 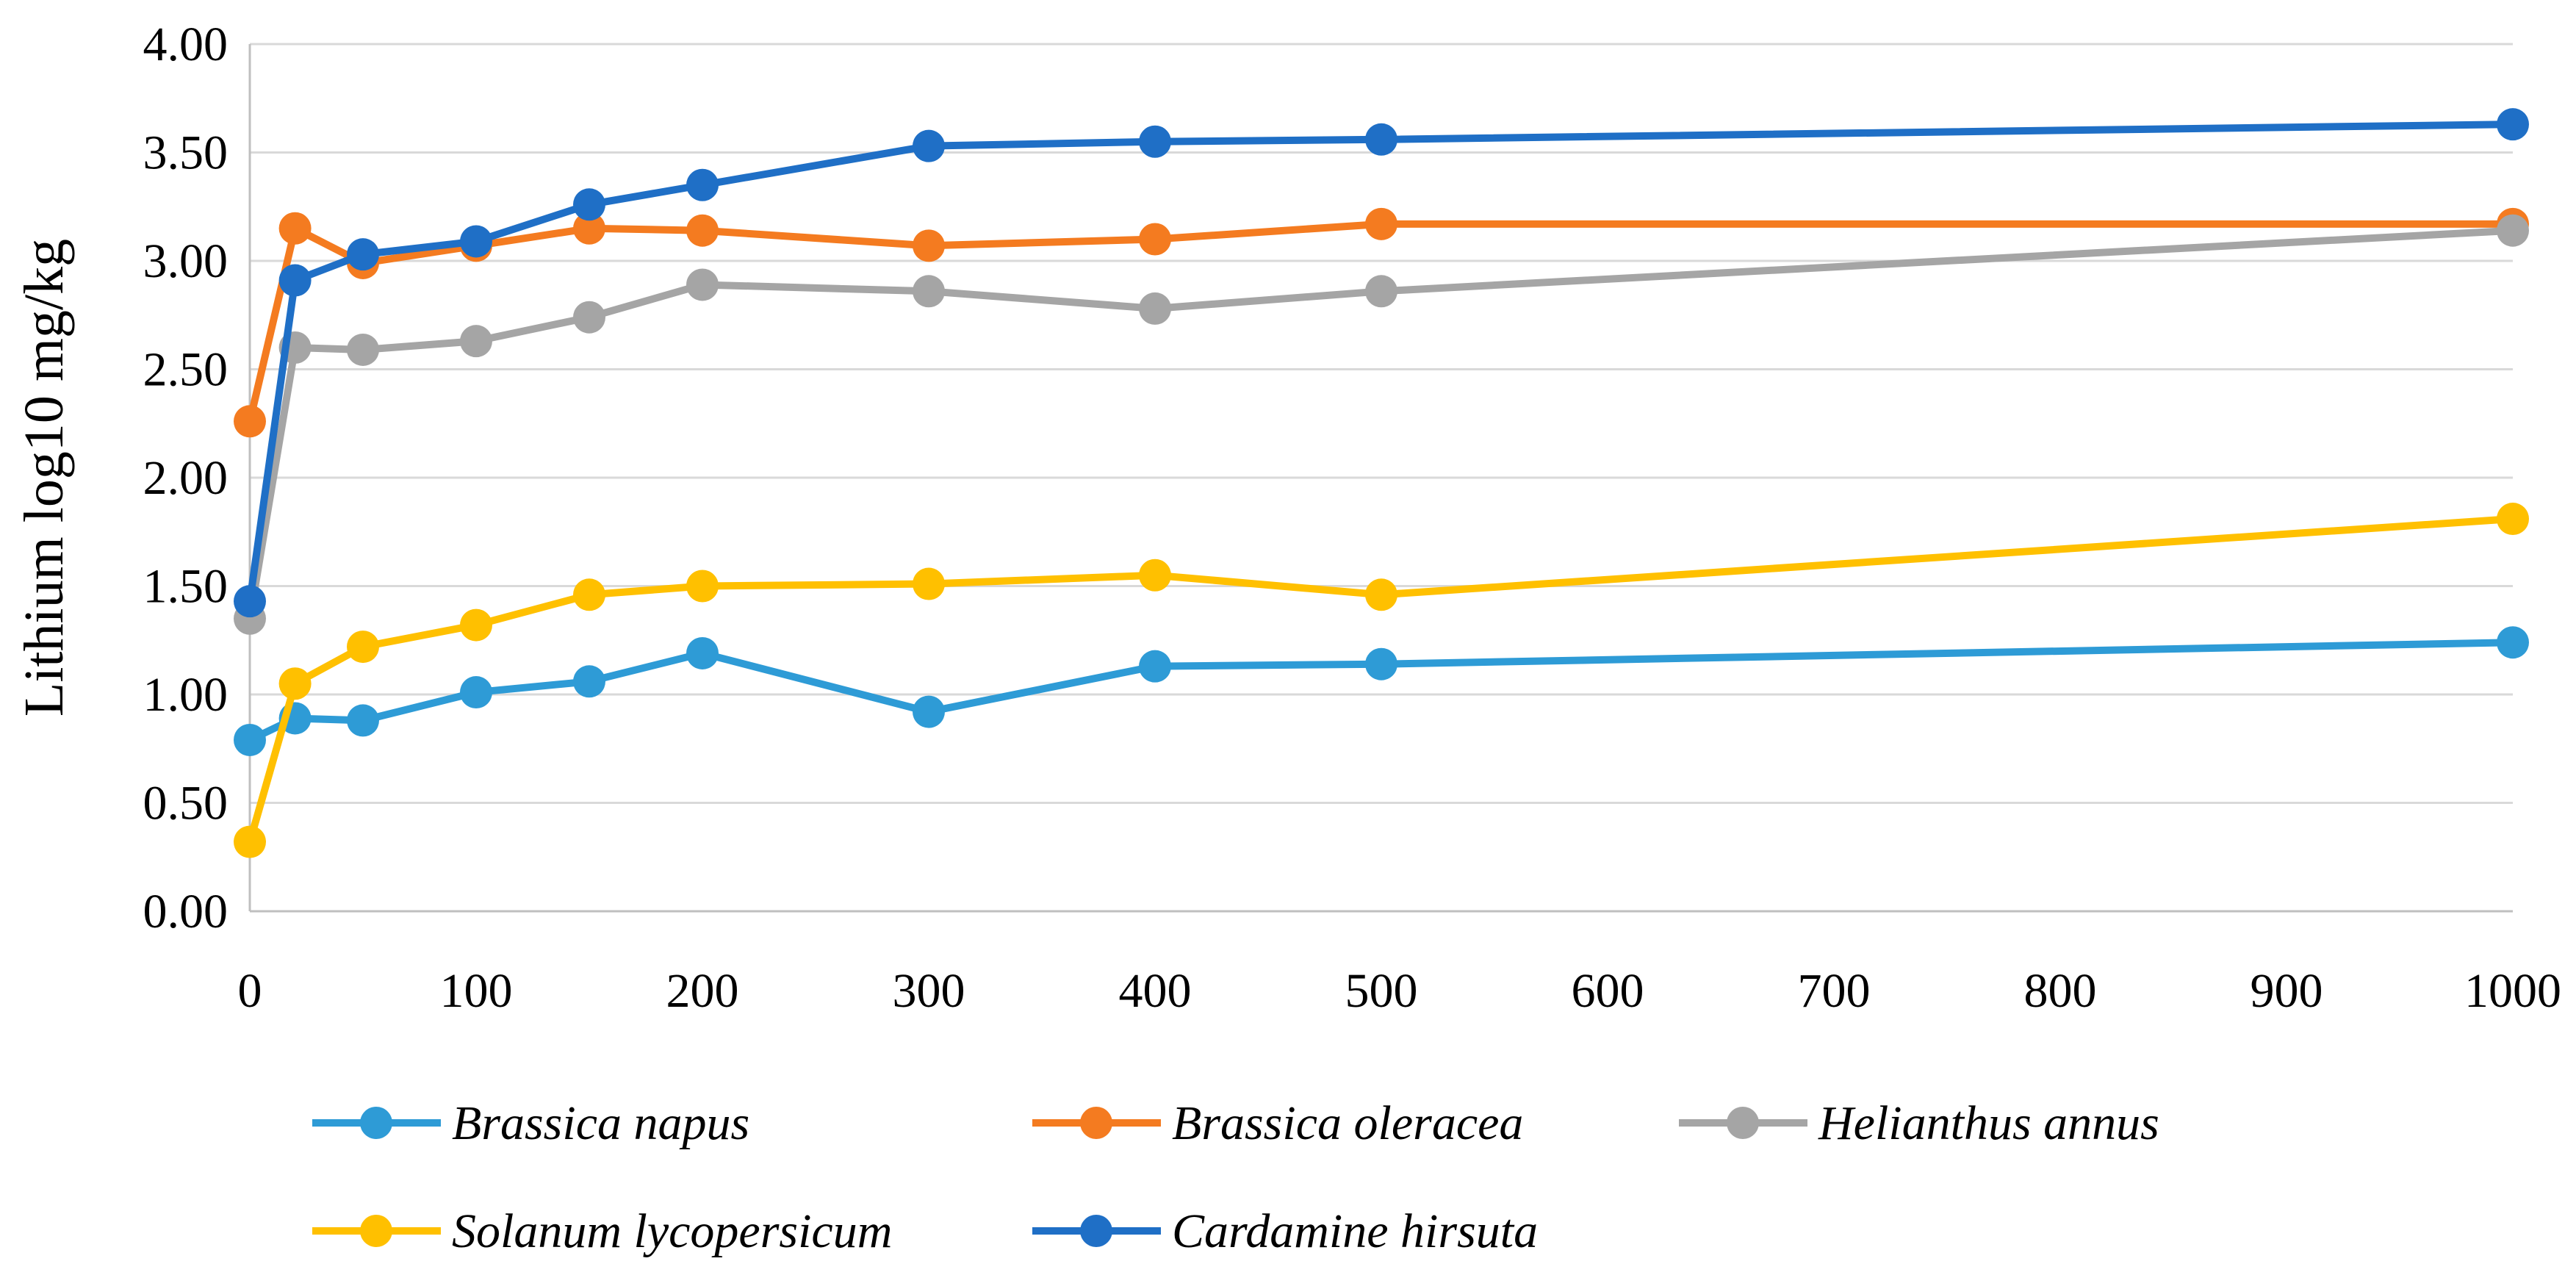 I want to click on x-tick-label: 500, so click(x=1381, y=991).